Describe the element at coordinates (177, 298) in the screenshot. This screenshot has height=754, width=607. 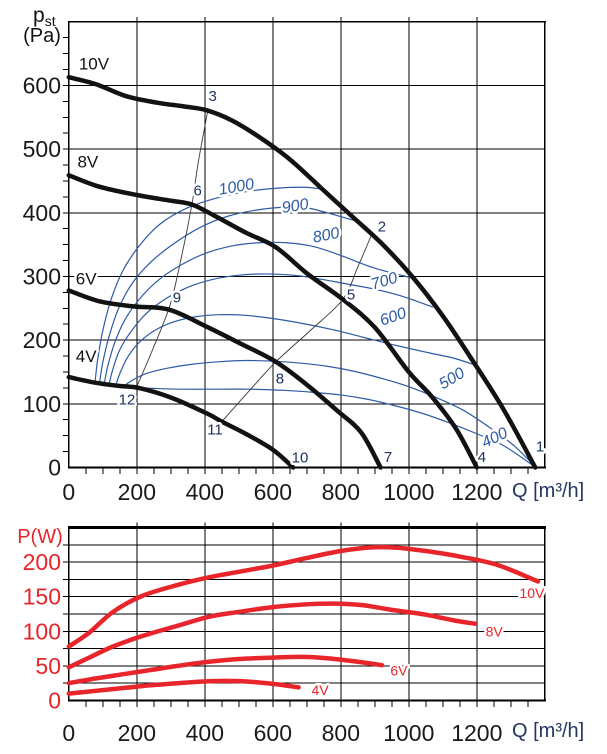
I see `label-9: 9` at that location.